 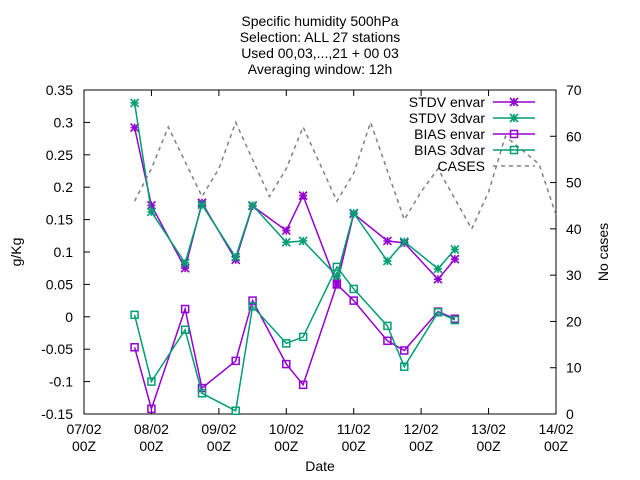 I want to click on y2-tick-label: 20, so click(x=574, y=321).